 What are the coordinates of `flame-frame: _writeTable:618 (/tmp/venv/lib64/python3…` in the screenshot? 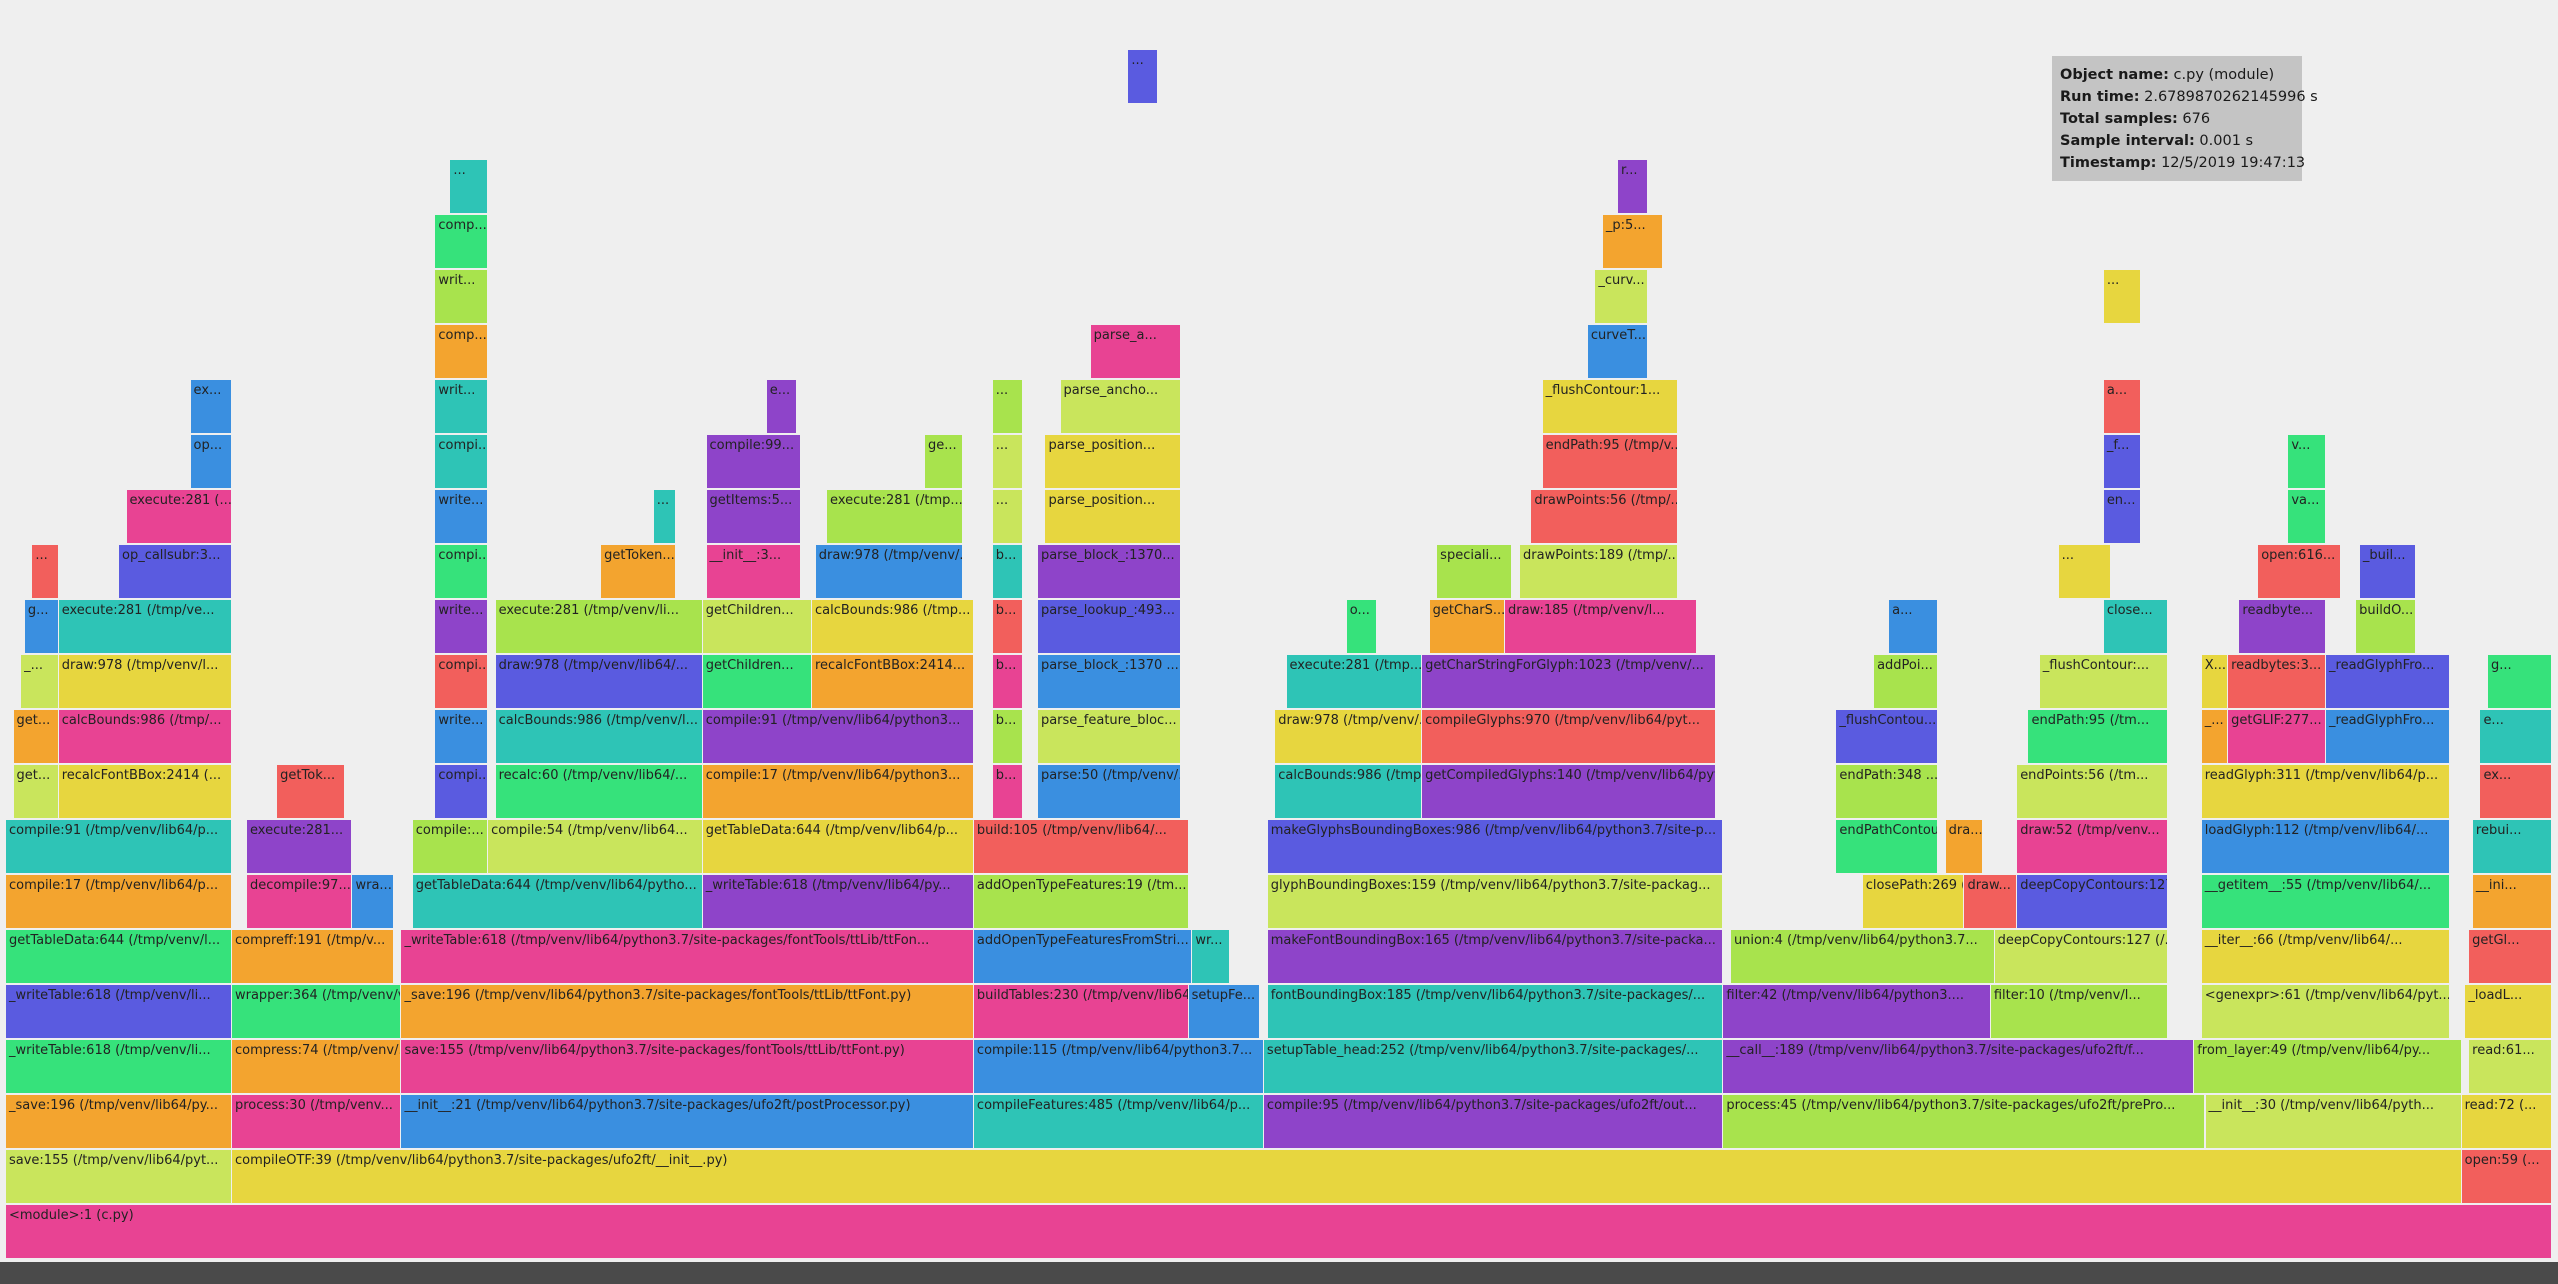 It's located at (687, 956).